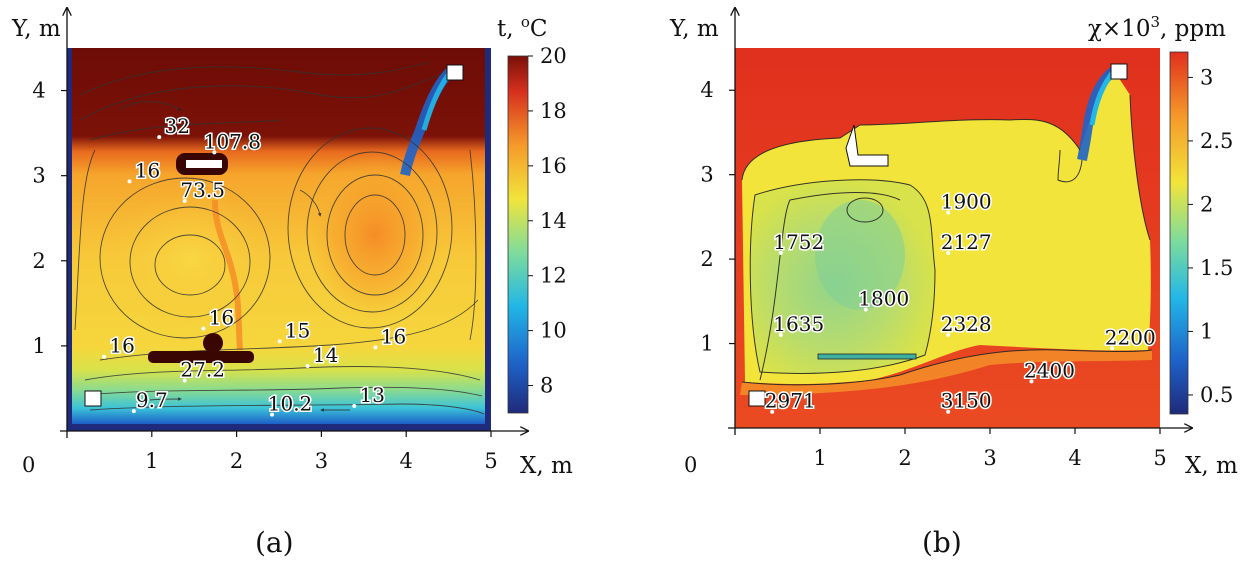 This screenshot has width=1250, height=561. I want to click on colorbar-b-title-sup: 3, so click(1155, 22).